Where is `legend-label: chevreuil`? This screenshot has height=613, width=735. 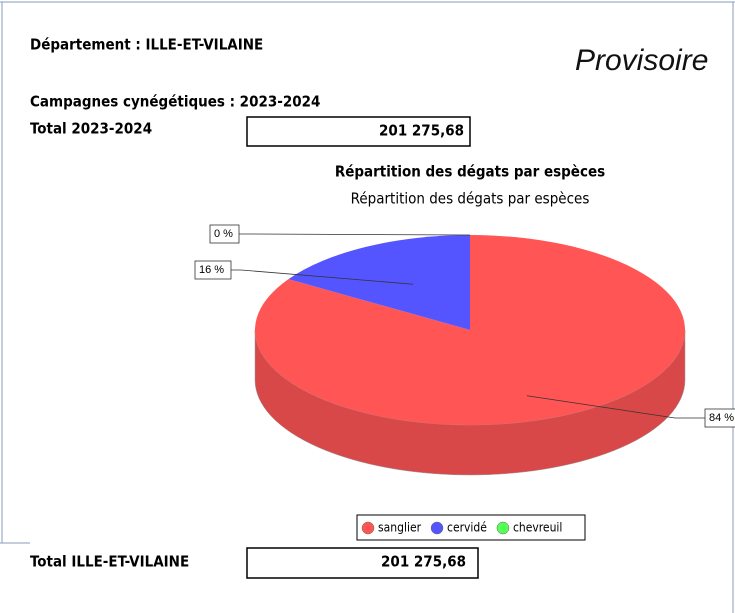 legend-label: chevreuil is located at coordinates (537, 528).